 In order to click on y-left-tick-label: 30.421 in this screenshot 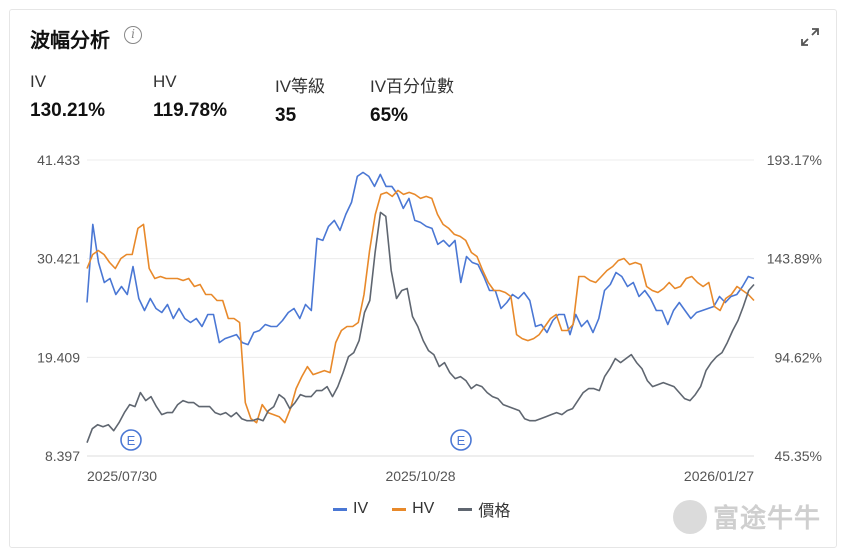, I will do `click(58, 259)`.